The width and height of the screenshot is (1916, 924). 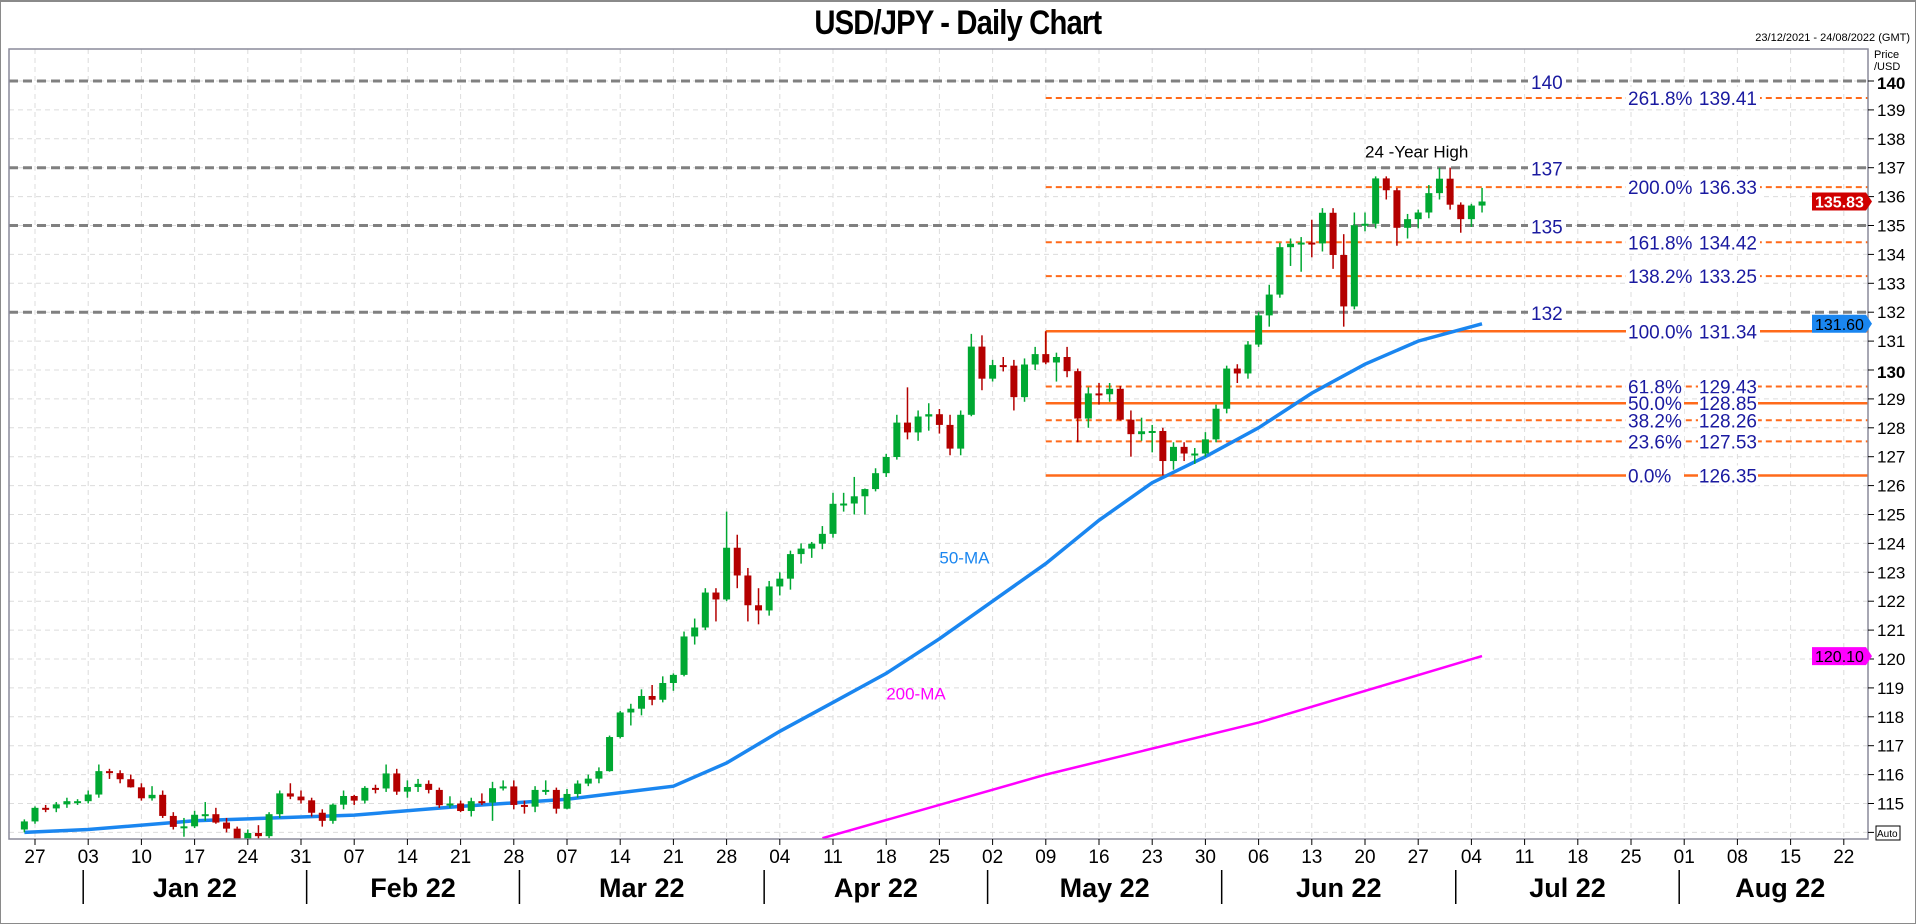 What do you see at coordinates (1547, 170) in the screenshot?
I see `level-label-137: 137` at bounding box center [1547, 170].